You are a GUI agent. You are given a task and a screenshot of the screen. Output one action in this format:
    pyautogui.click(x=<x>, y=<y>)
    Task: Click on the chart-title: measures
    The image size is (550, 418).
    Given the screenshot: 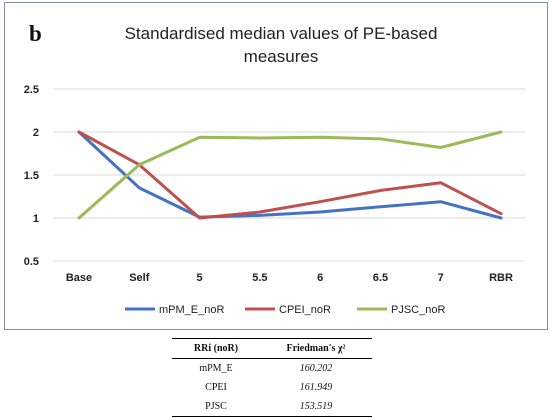 What is the action you would take?
    pyautogui.click(x=281, y=56)
    